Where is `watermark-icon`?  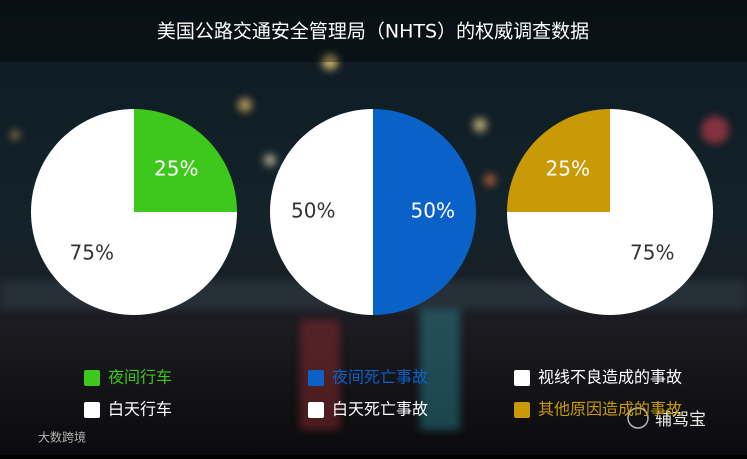 watermark-icon is located at coordinates (638, 418).